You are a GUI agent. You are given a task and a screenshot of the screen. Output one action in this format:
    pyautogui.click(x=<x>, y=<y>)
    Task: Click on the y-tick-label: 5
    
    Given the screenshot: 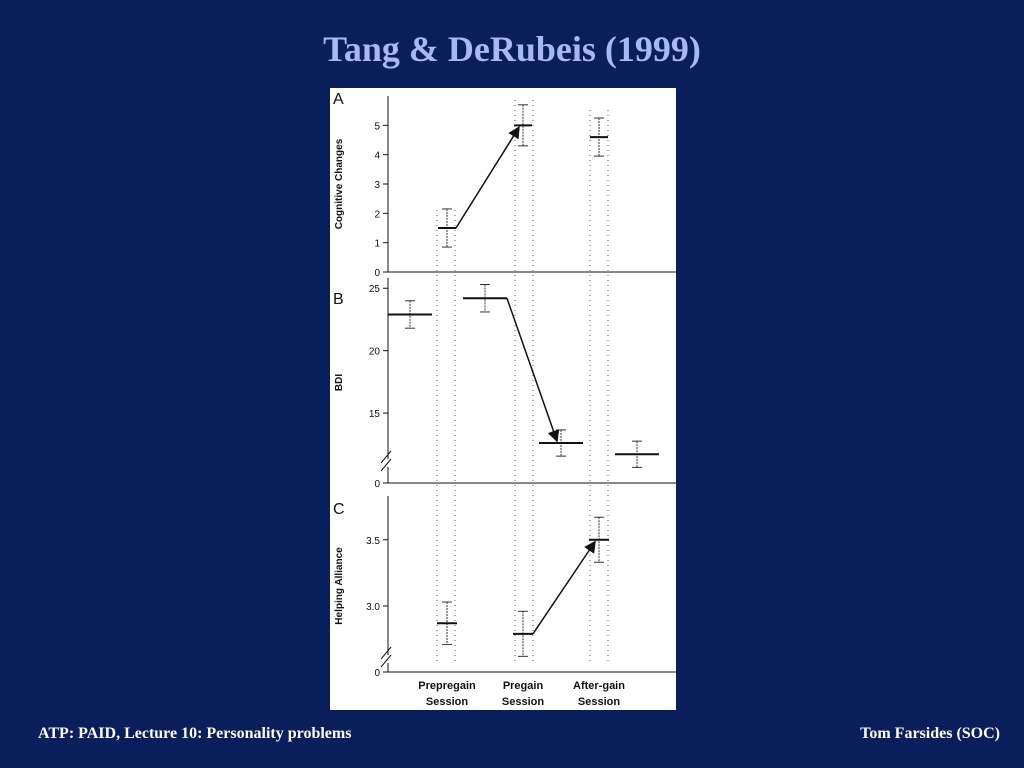 What is the action you would take?
    pyautogui.click(x=377, y=126)
    